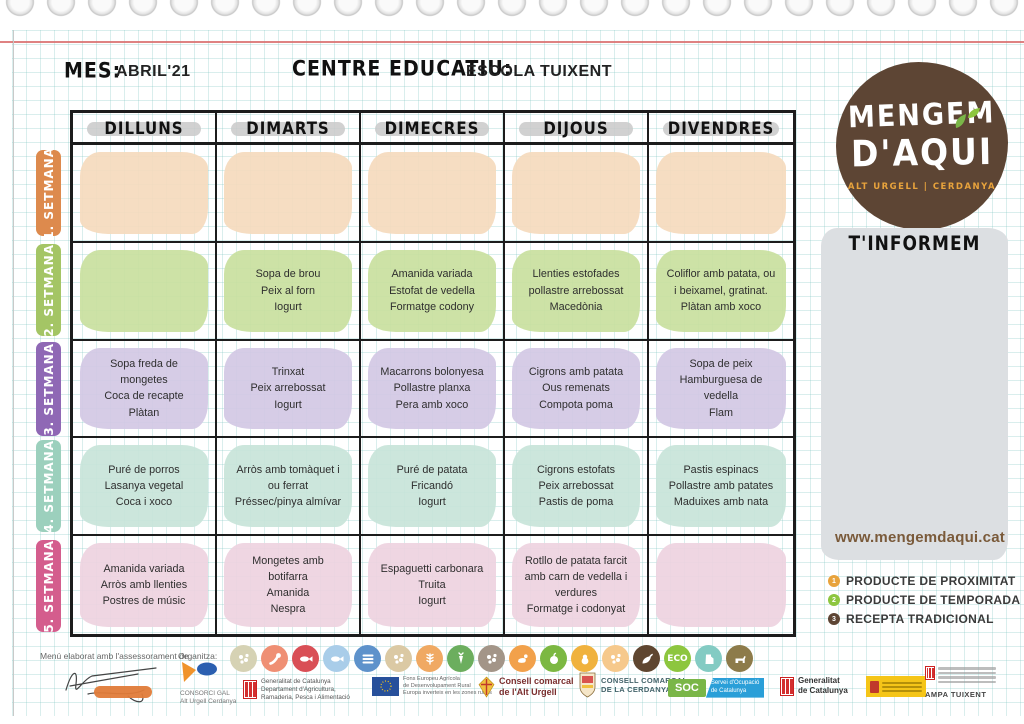  What do you see at coordinates (922, 152) in the screenshot?
I see `logo-title-line2: D'AQUI` at bounding box center [922, 152].